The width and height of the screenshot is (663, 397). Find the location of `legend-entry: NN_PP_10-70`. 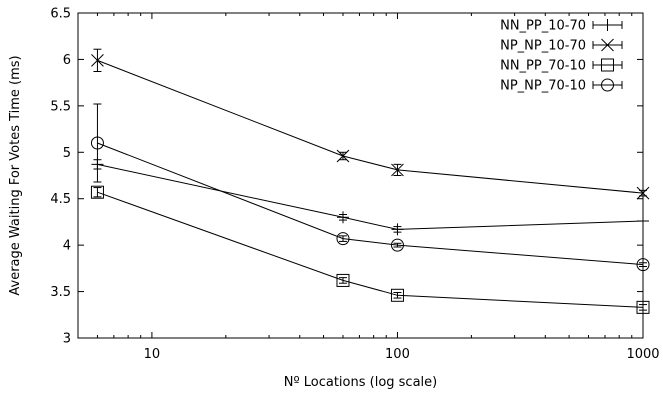

legend-entry: NN_PP_10-70 is located at coordinates (561, 26).